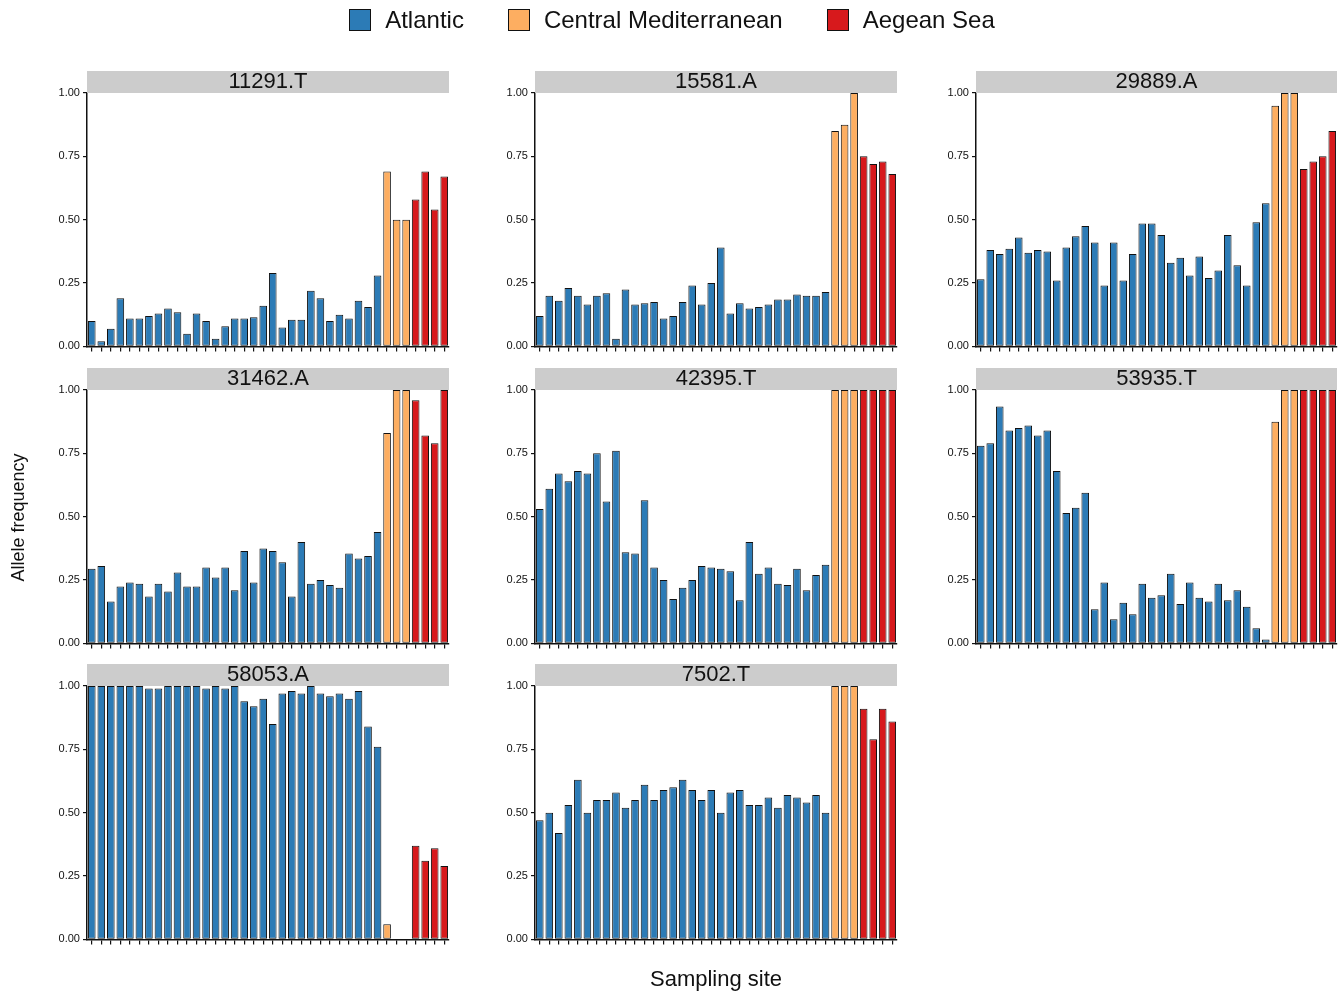 This screenshot has width=1344, height=995. What do you see at coordinates (268, 674) in the screenshot?
I see `chart-title: 58053.A` at bounding box center [268, 674].